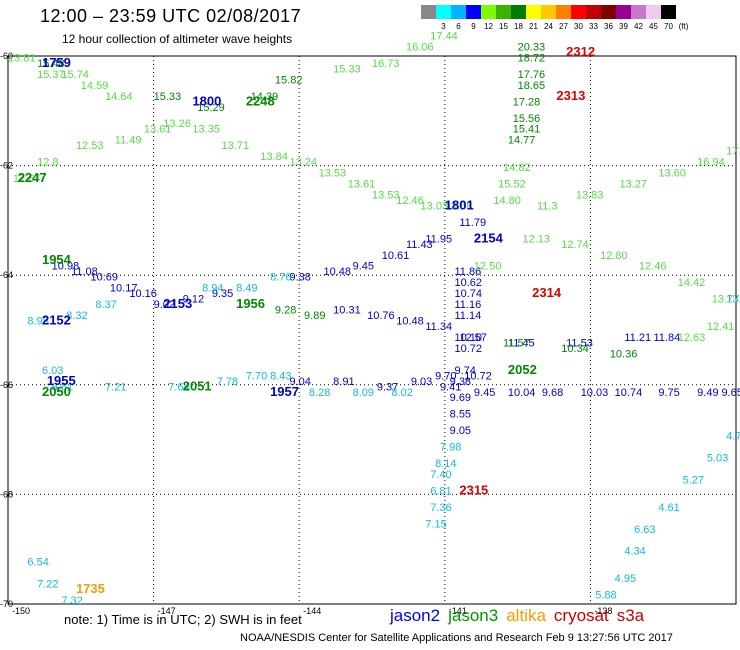  What do you see at coordinates (472, 223) in the screenshot?
I see `swh-value-label: 11.79` at bounding box center [472, 223].